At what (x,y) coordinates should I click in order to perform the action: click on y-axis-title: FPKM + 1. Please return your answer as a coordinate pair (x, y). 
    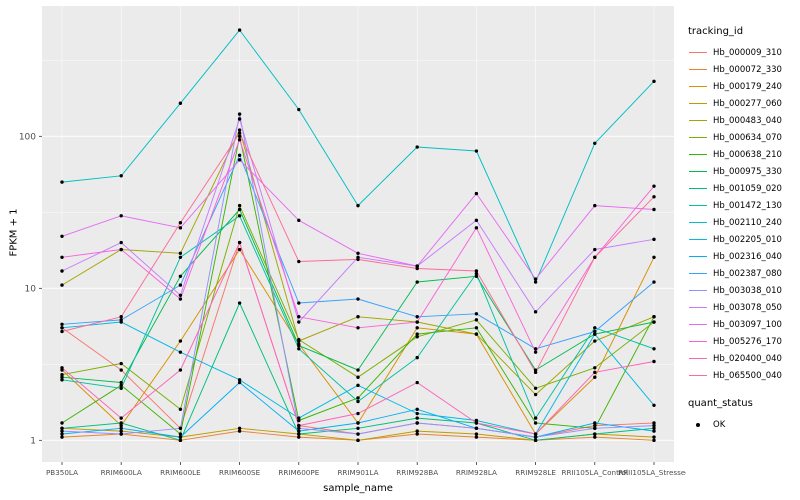
    Looking at the image, I should click on (14, 232).